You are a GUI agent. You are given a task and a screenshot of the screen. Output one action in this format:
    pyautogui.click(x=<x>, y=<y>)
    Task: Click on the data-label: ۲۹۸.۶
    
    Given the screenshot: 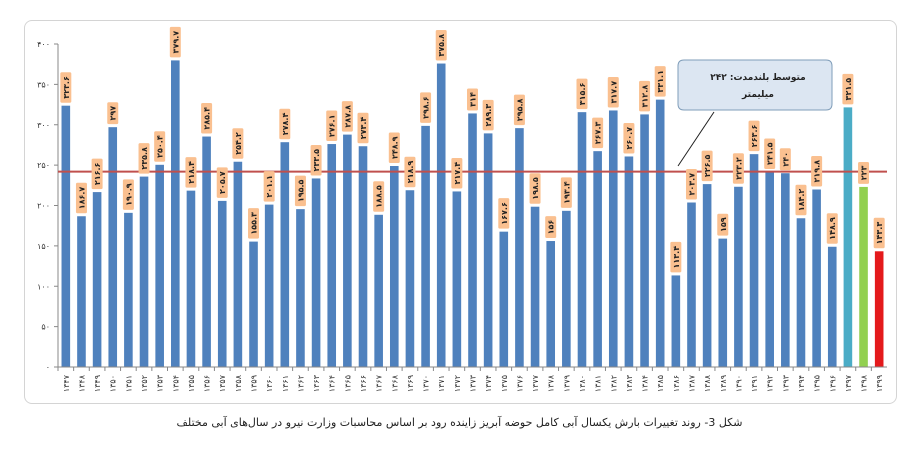 What is the action you would take?
    pyautogui.click(x=426, y=107)
    